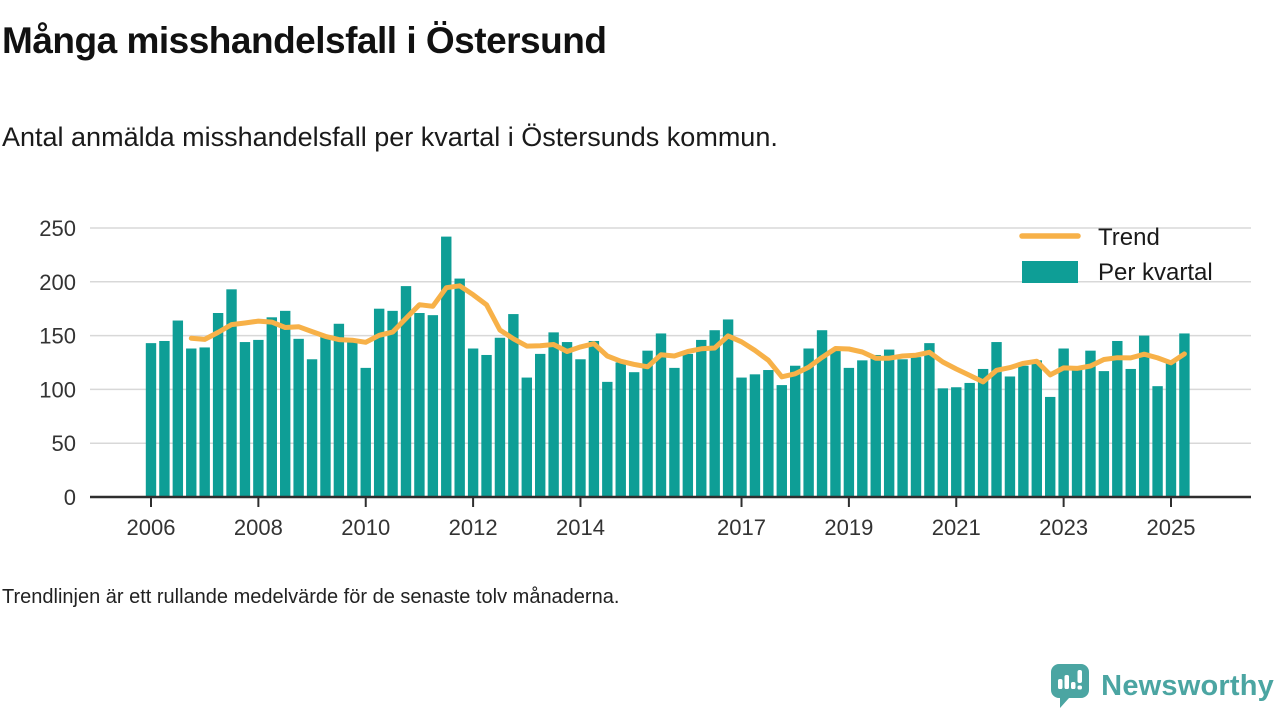 This screenshot has height=720, width=1280. What do you see at coordinates (741, 527) in the screenshot?
I see `x-axis-label: 2017` at bounding box center [741, 527].